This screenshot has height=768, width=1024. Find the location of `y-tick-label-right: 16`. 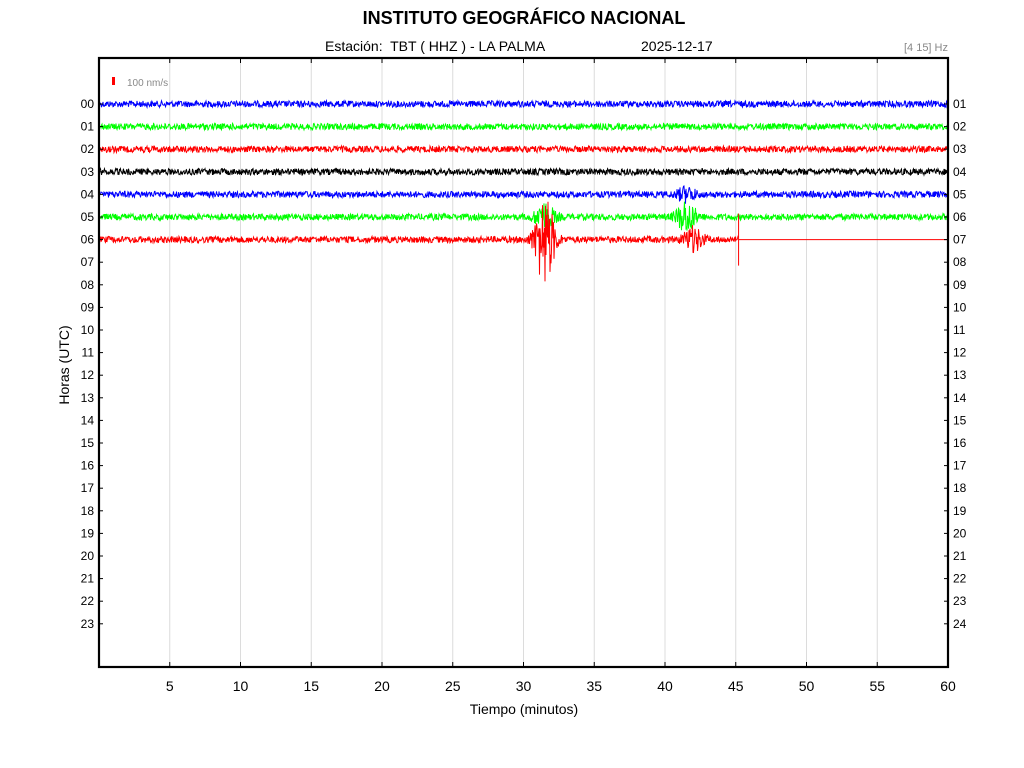

y-tick-label-right: 16 is located at coordinates (960, 443).